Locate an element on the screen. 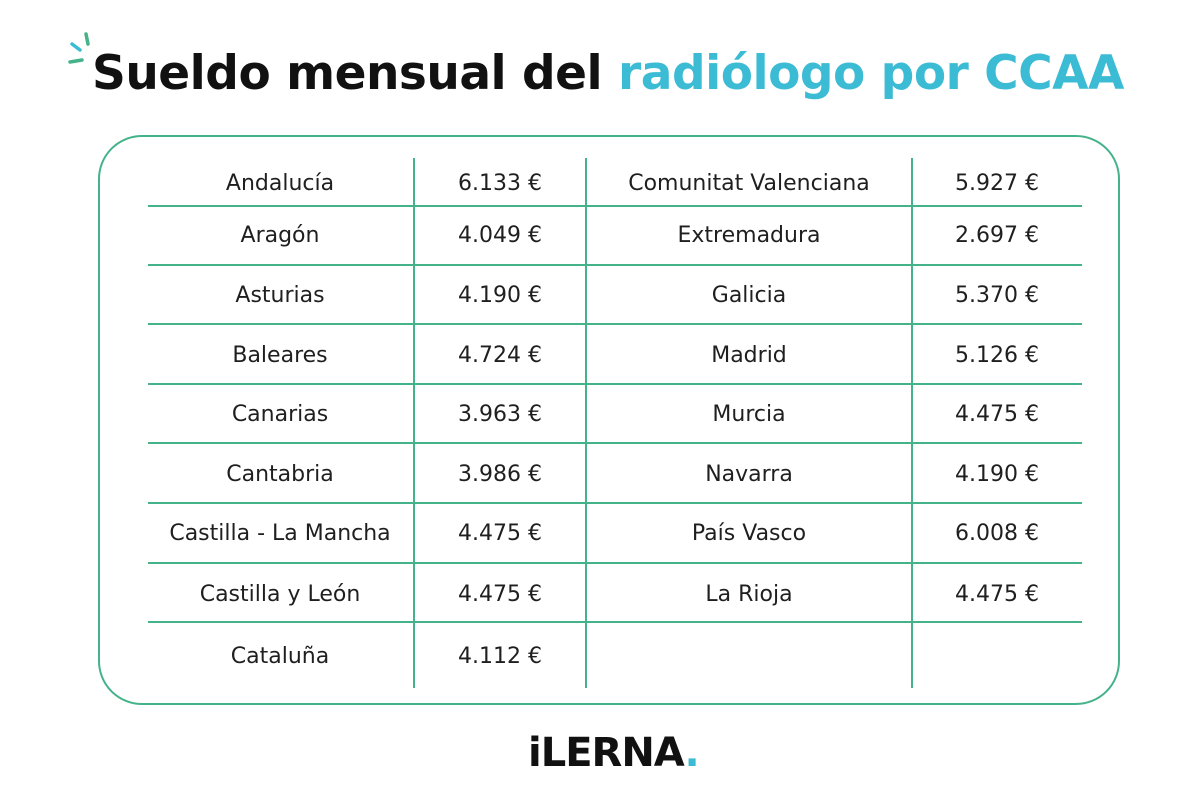  right-salary-cell: 6.008 € is located at coordinates (997, 533).